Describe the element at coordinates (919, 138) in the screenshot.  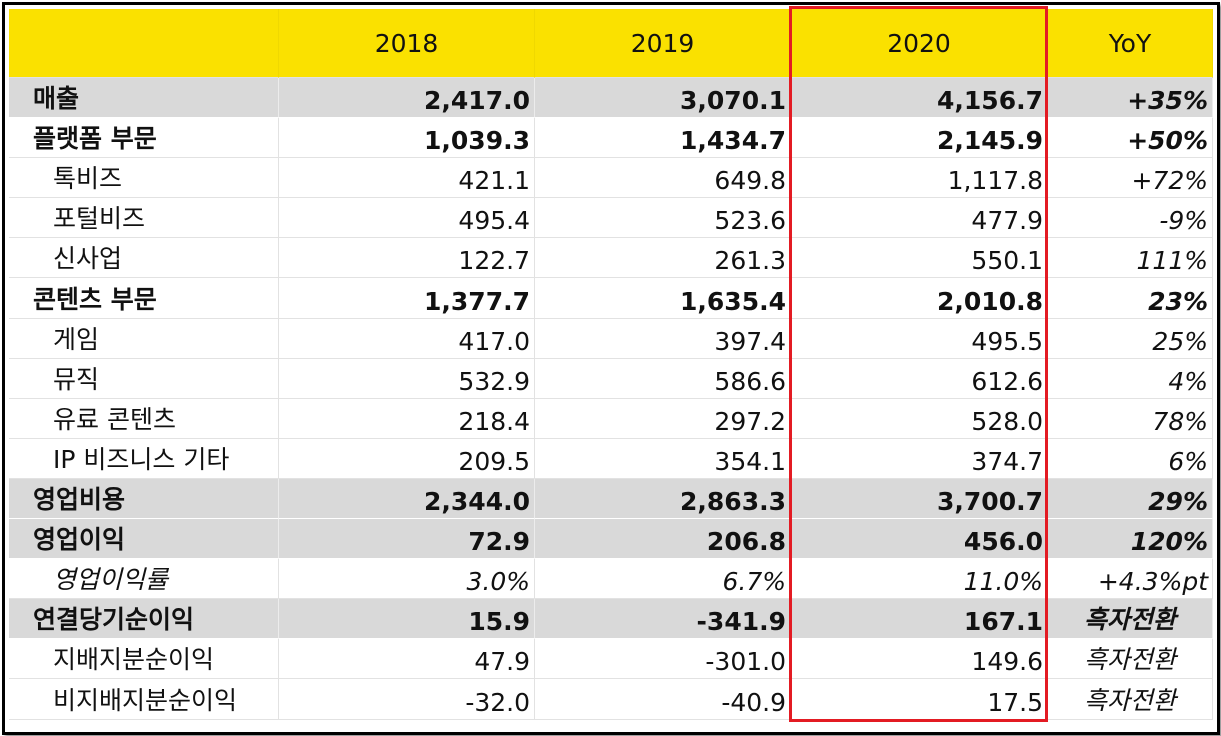
I see `value-2020: 2,145.9` at that location.